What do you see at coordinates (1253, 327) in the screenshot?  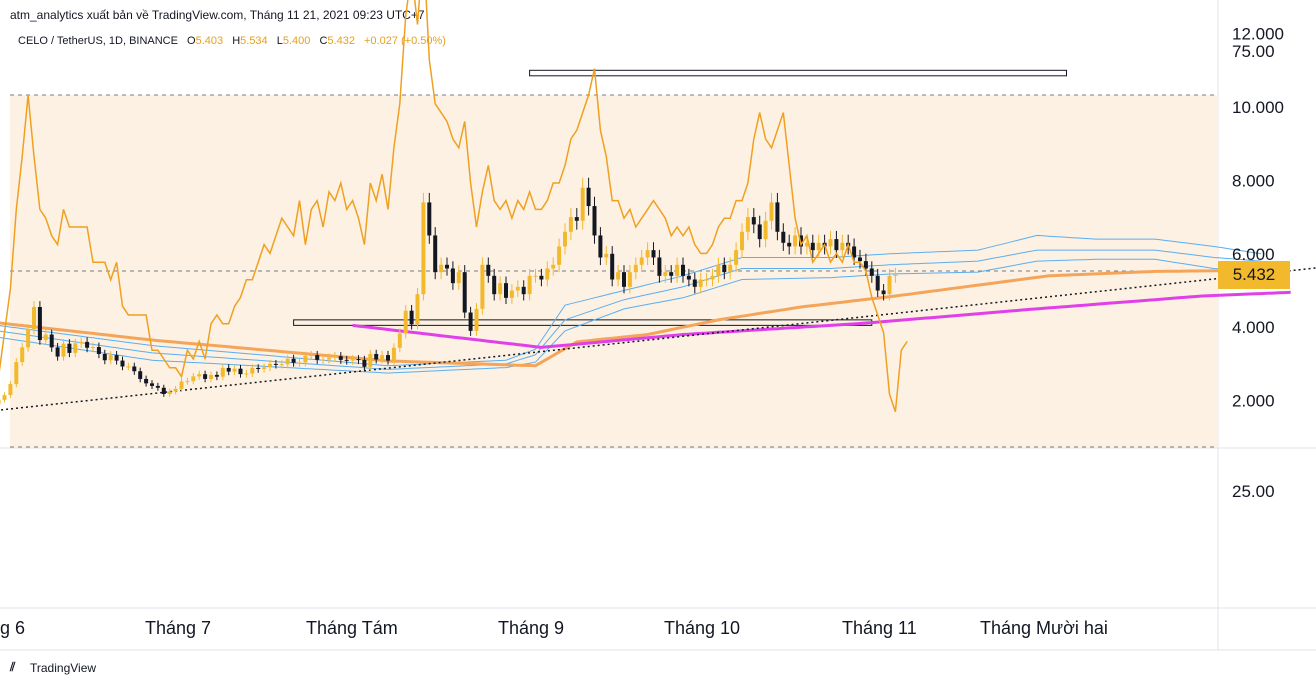 I see `price-tick-label: 4.000` at bounding box center [1253, 327].